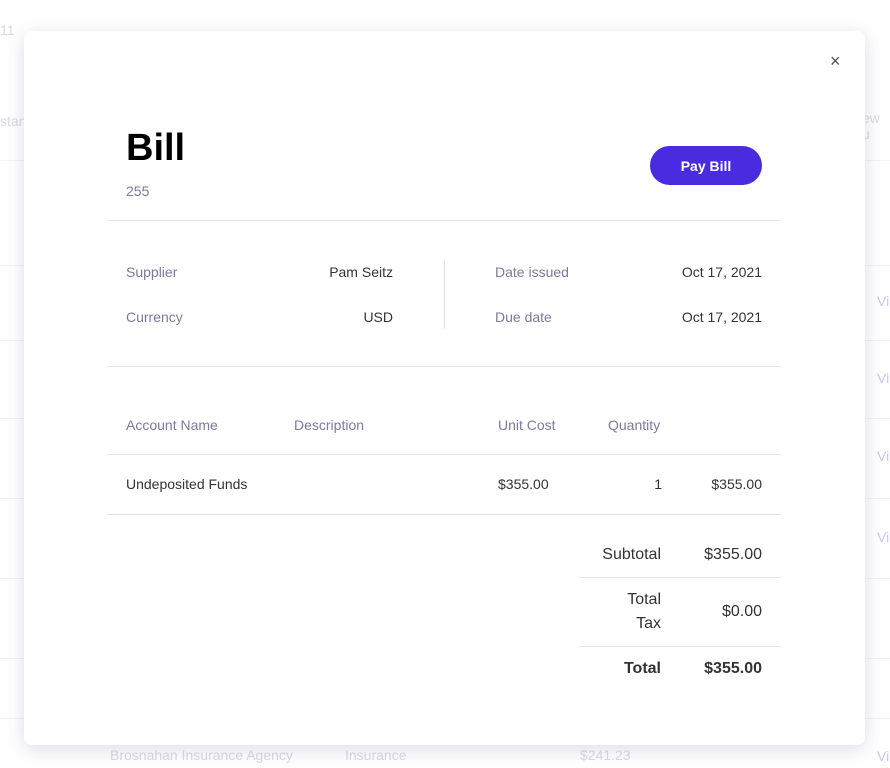 This screenshot has width=890, height=768. What do you see at coordinates (523, 317) in the screenshot?
I see `due-date-label: Due date` at bounding box center [523, 317].